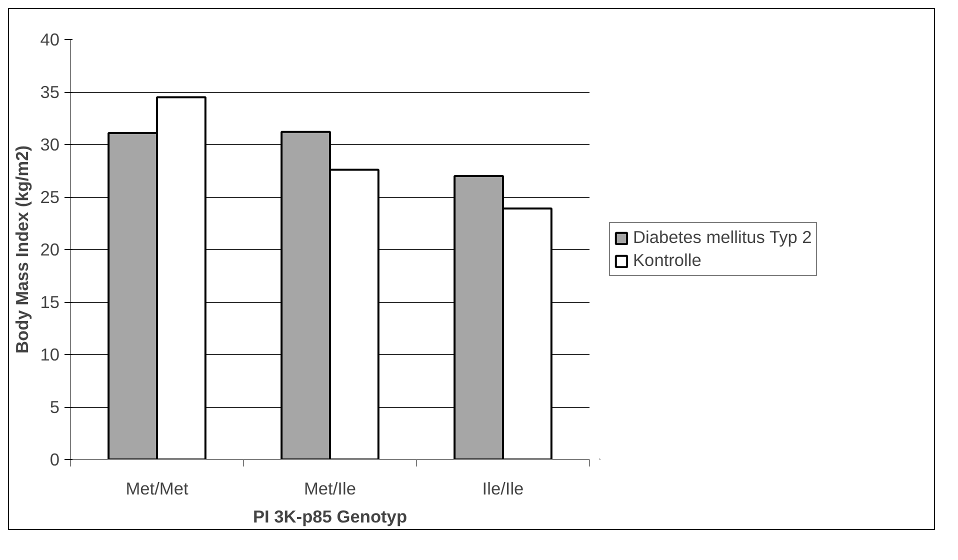 This screenshot has height=560, width=958. Describe the element at coordinates (667, 260) in the screenshot. I see `legend-label: Kontrolle` at that location.